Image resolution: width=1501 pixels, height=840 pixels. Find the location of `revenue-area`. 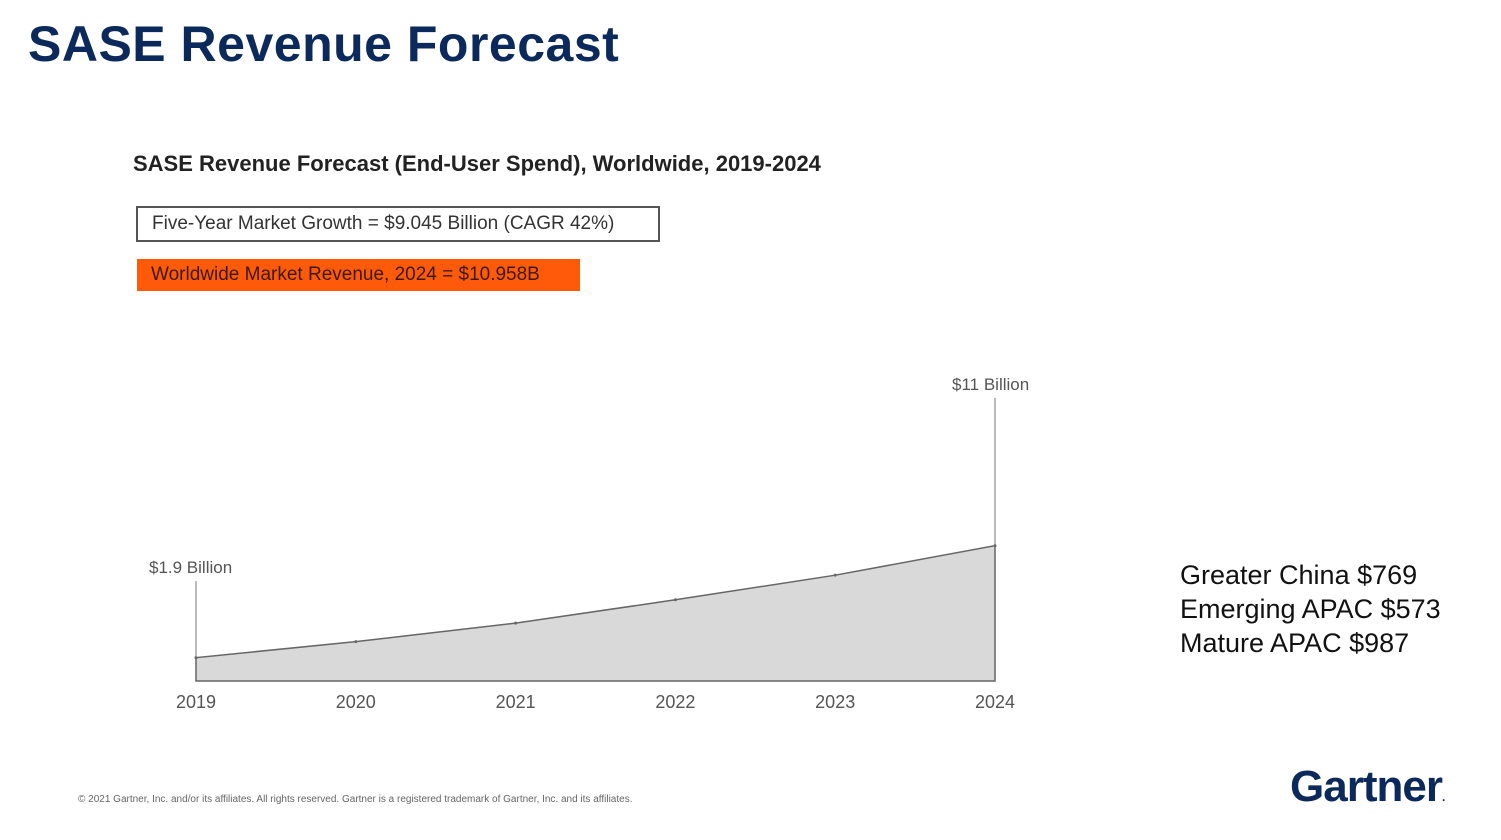

revenue-area is located at coordinates (595, 613).